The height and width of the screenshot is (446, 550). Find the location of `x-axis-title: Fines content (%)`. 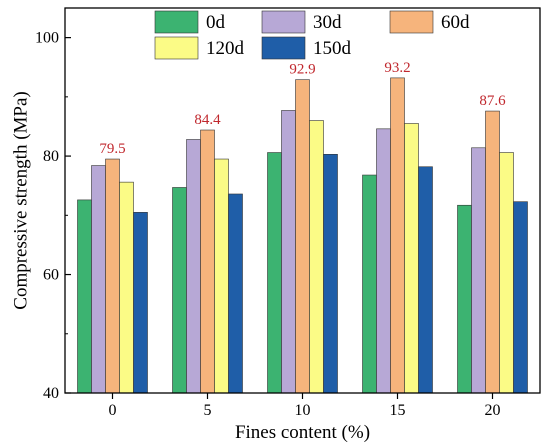

x-axis-title: Fines content (%) is located at coordinates (302, 432).